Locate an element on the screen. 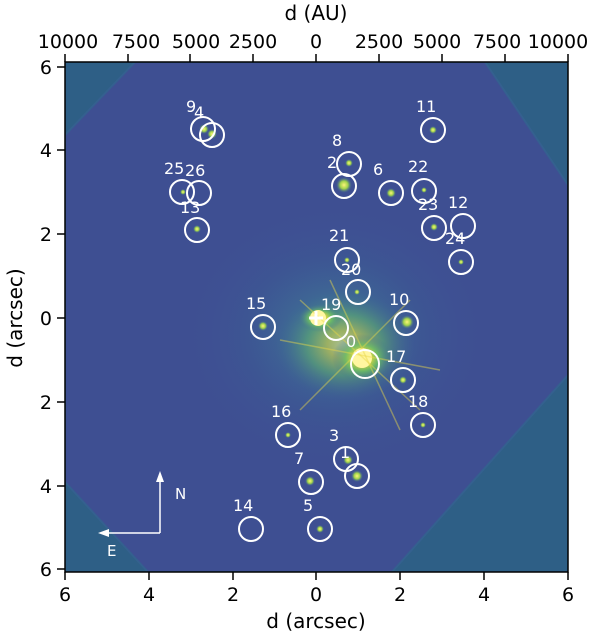 The image size is (596, 639). source-label-24: 24 is located at coordinates (455, 238).